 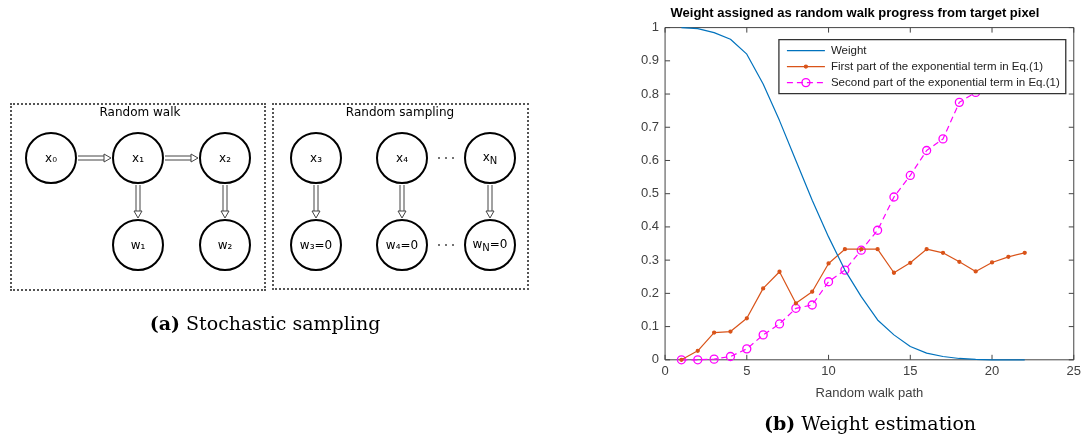 What do you see at coordinates (316, 158) in the screenshot?
I see `circle-node: x₃` at bounding box center [316, 158].